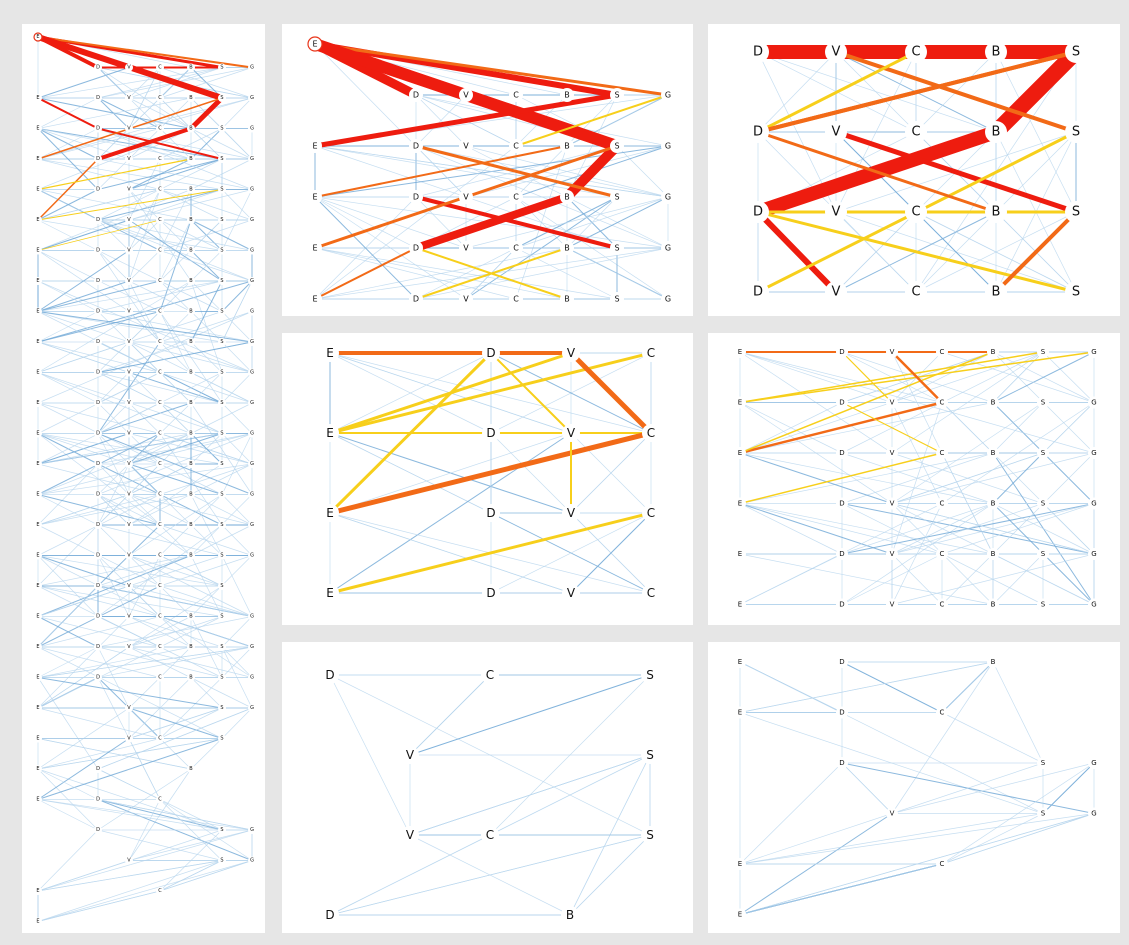 The image size is (1129, 945). I want to click on node-label: B, so click(993, 403).